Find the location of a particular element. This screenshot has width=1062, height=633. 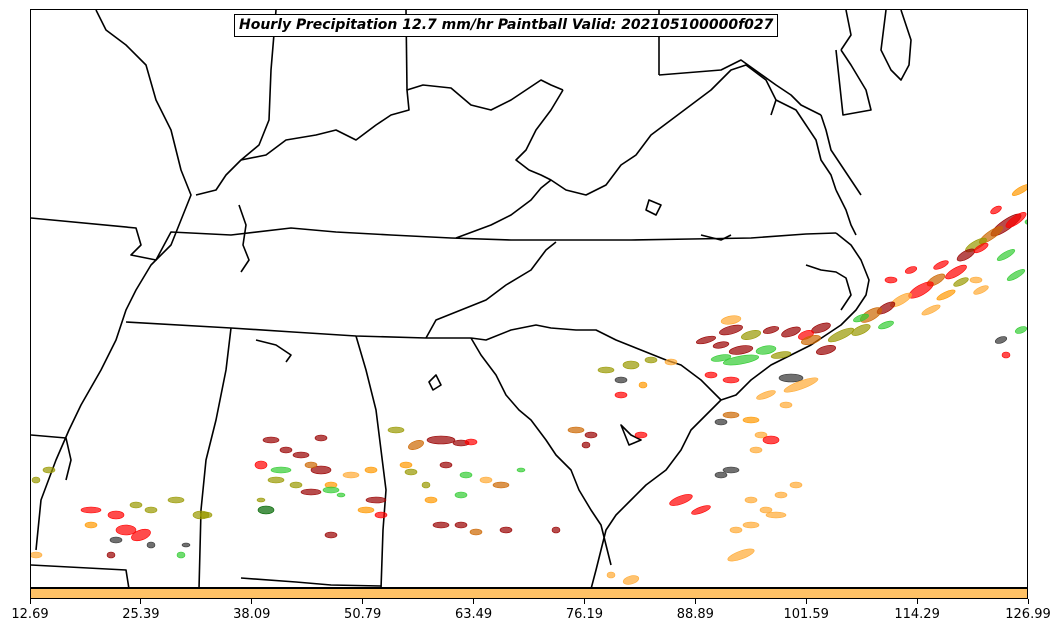

colorbar-tick-label: 38.09 is located at coordinates (252, 614).